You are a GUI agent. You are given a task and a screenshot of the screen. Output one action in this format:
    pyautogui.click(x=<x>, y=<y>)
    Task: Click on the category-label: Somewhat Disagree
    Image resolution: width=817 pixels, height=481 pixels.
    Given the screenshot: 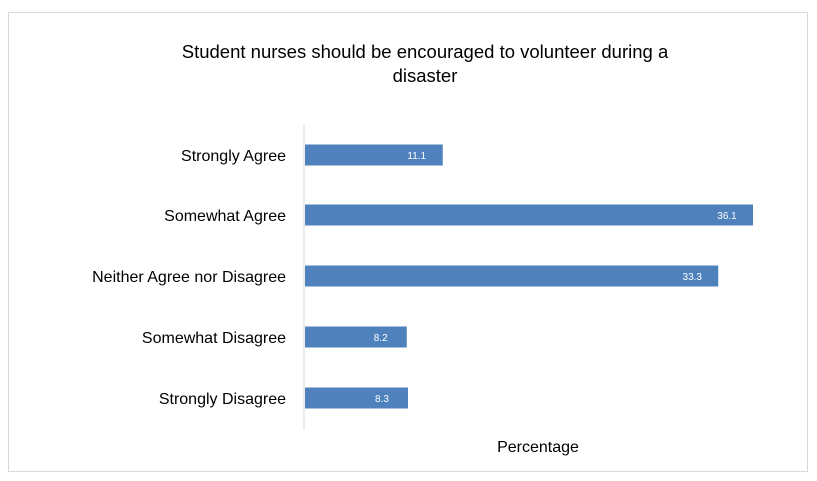 What is the action you would take?
    pyautogui.click(x=214, y=338)
    